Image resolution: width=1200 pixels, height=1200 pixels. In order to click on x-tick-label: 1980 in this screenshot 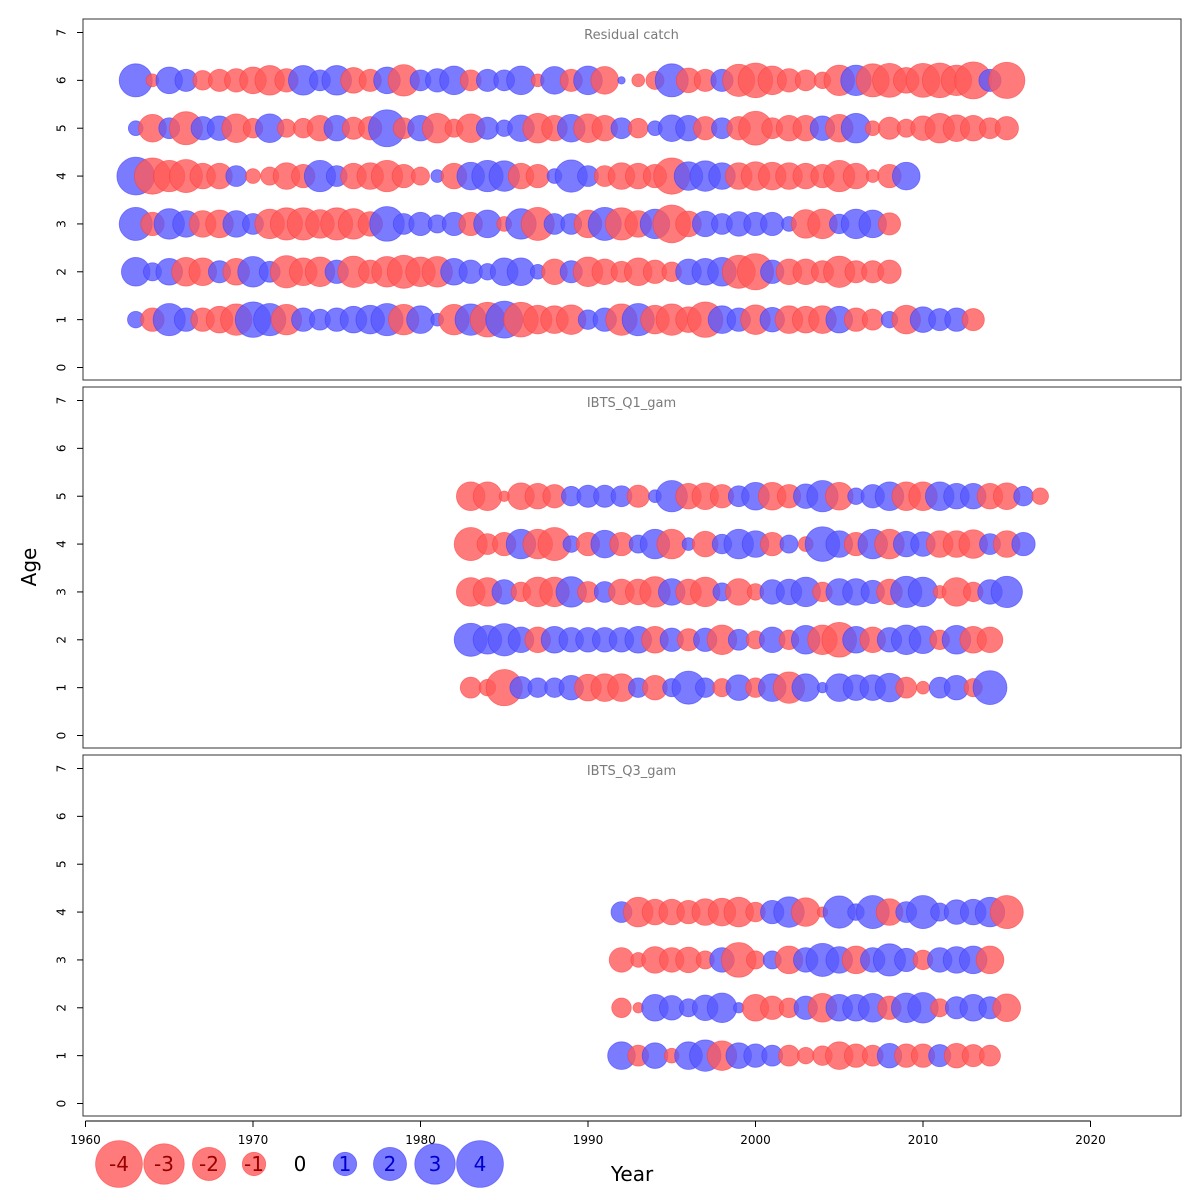, I will do `click(420, 1140)`.